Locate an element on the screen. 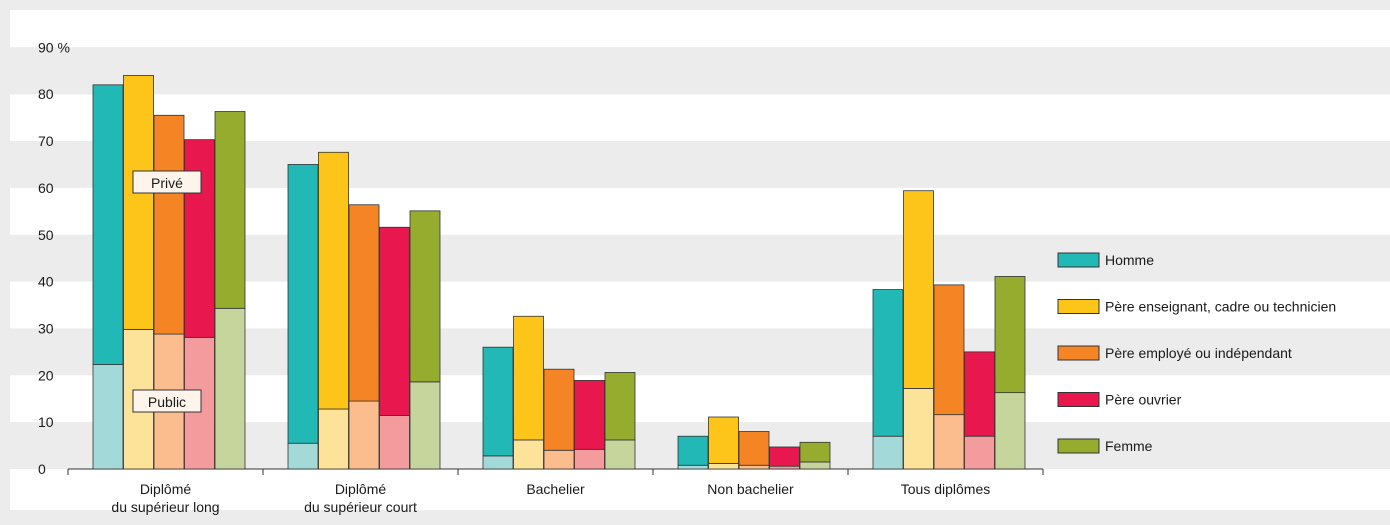 This screenshot has height=525, width=1390. legend-label: Père employé ou indépendant is located at coordinates (1198, 353).